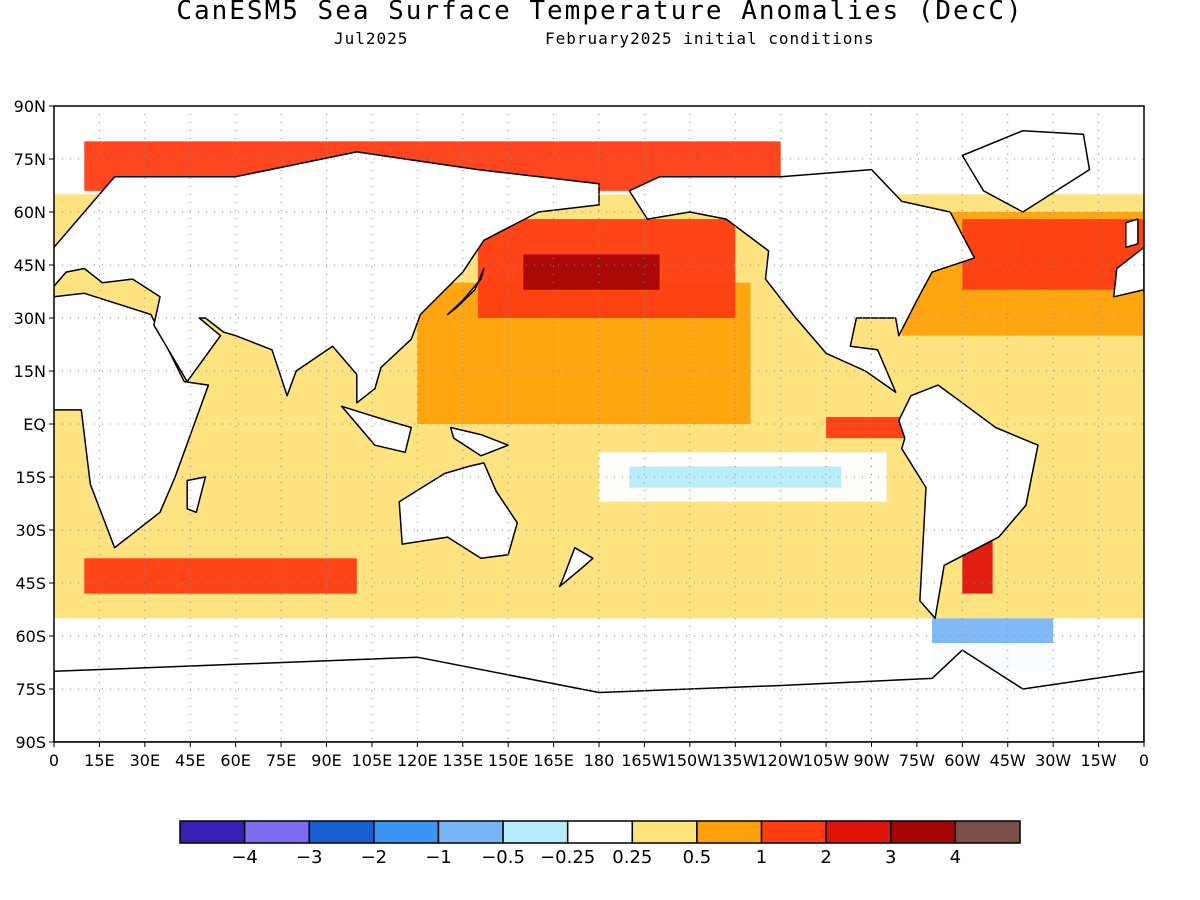 The image size is (1200, 900). I want to click on land-south-america, so click(968, 502).